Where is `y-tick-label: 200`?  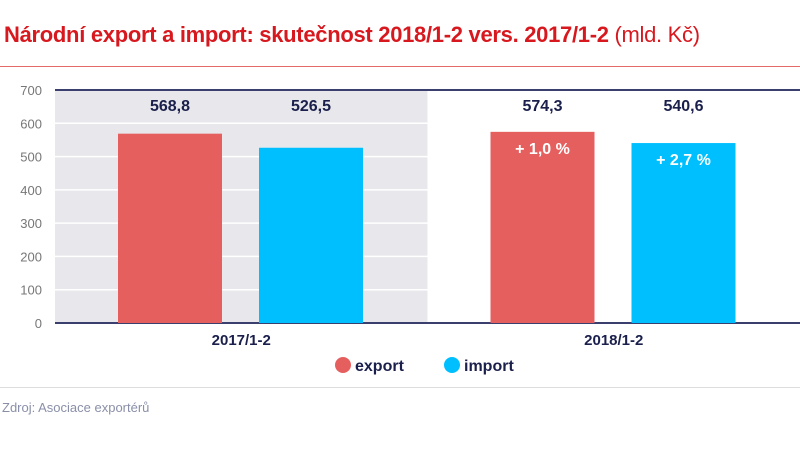
y-tick-label: 200 is located at coordinates (31, 256).